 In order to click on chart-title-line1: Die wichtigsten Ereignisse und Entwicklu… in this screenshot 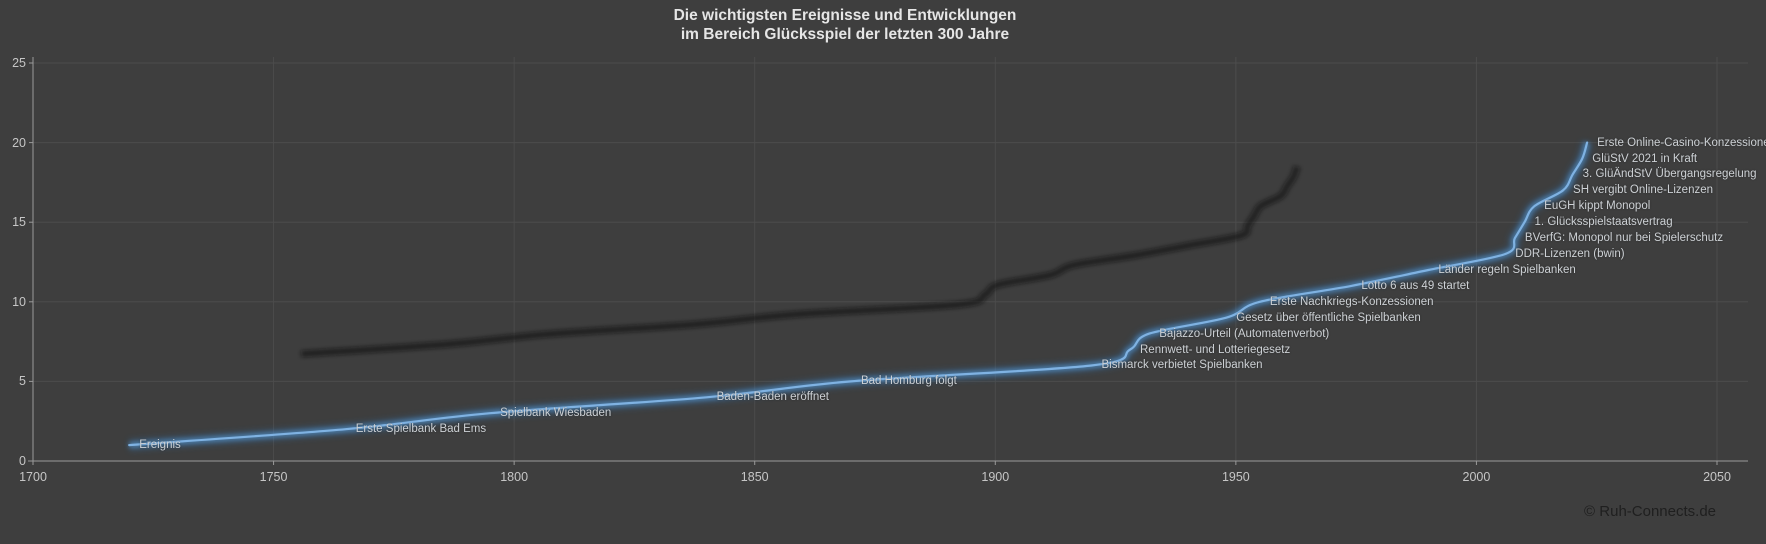, I will do `click(845, 15)`.